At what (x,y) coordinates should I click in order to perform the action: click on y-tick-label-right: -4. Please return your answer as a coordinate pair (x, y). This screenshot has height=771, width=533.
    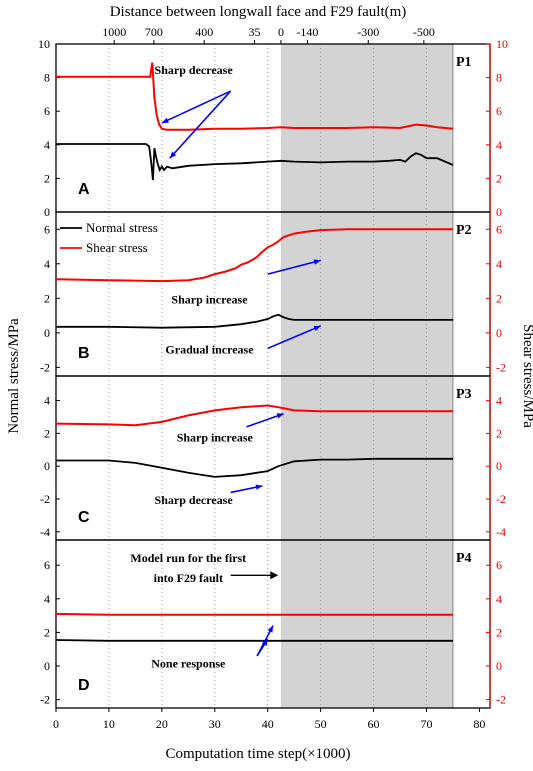
    Looking at the image, I should click on (501, 532).